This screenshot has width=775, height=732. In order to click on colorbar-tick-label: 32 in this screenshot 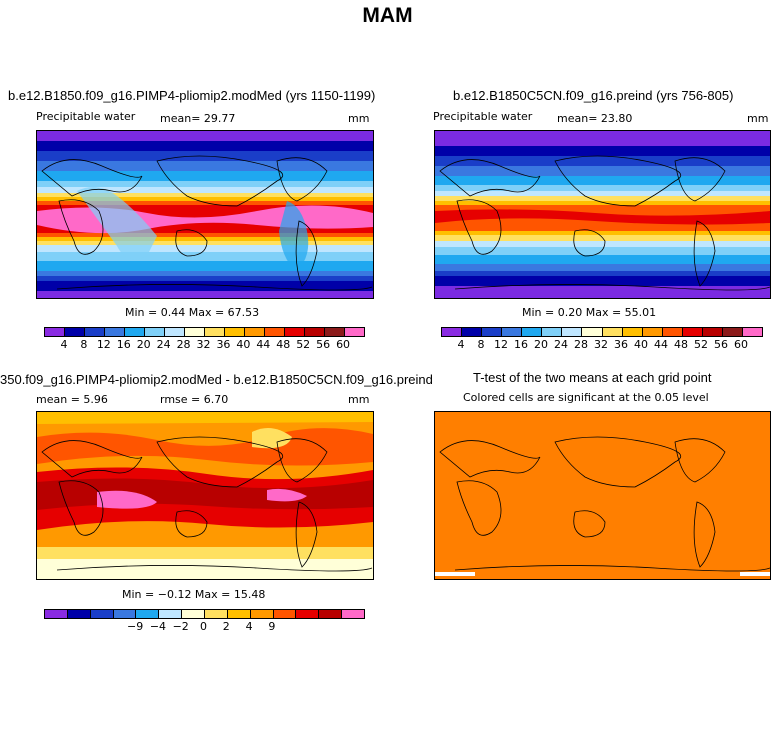, I will do `click(203, 344)`.